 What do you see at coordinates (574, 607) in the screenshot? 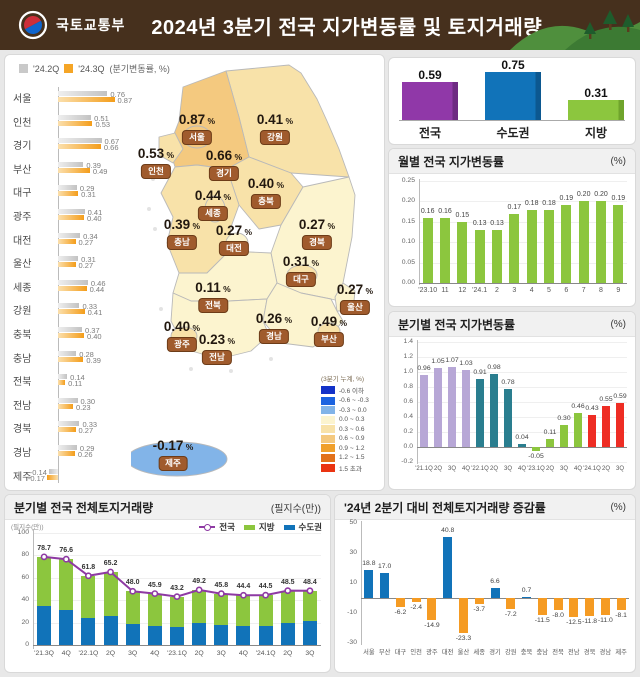
I see `bar-전남` at bounding box center [574, 607].